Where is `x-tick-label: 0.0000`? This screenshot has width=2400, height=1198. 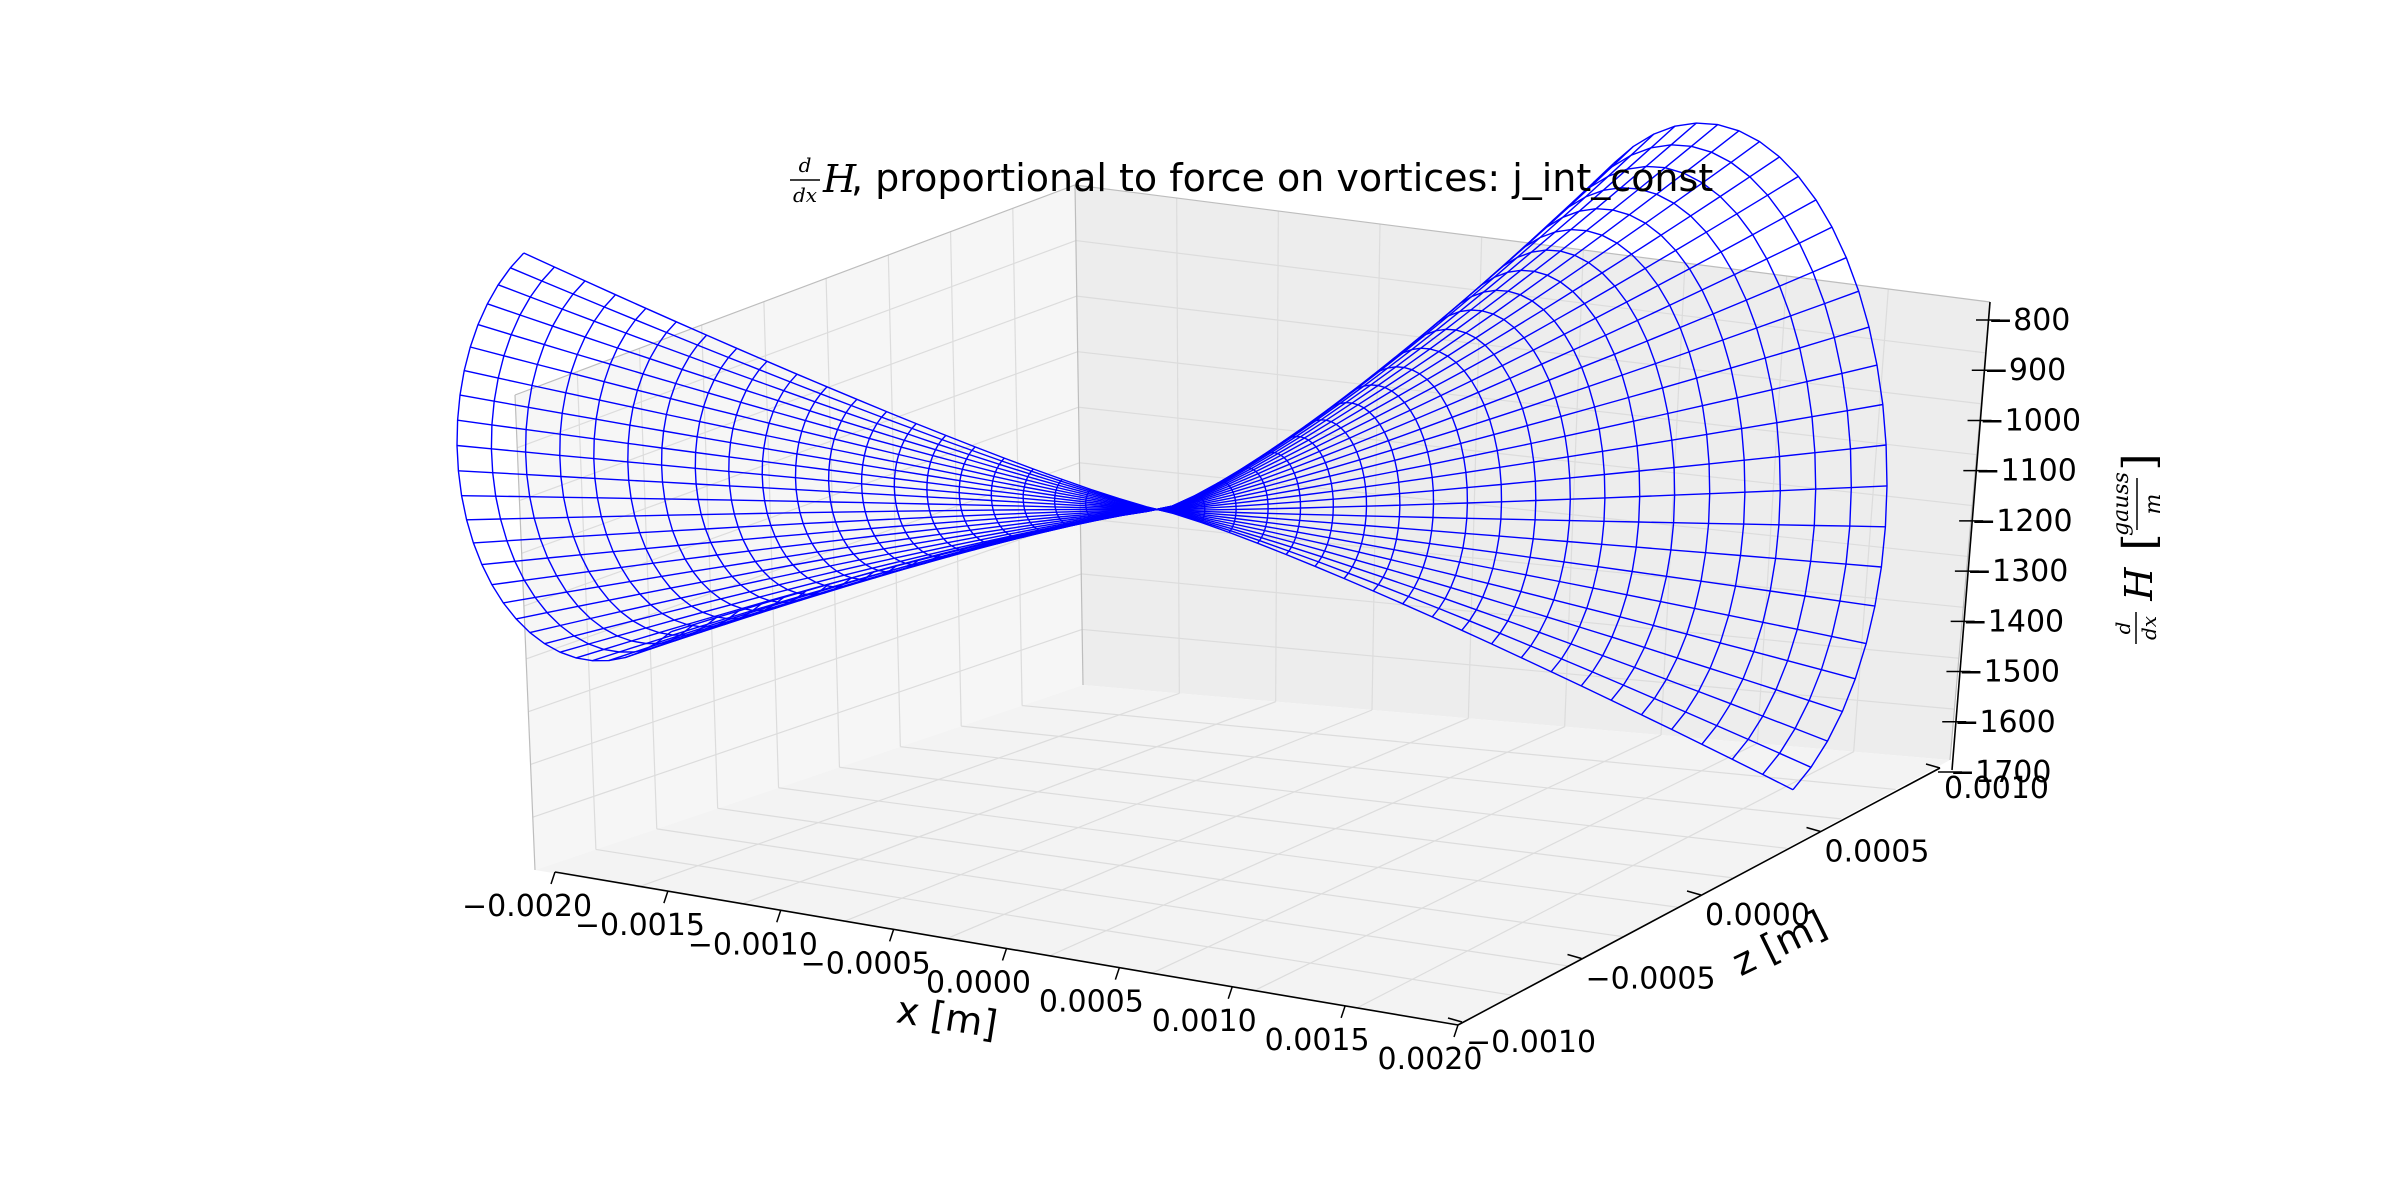
x-tick-label: 0.0000 is located at coordinates (978, 983).